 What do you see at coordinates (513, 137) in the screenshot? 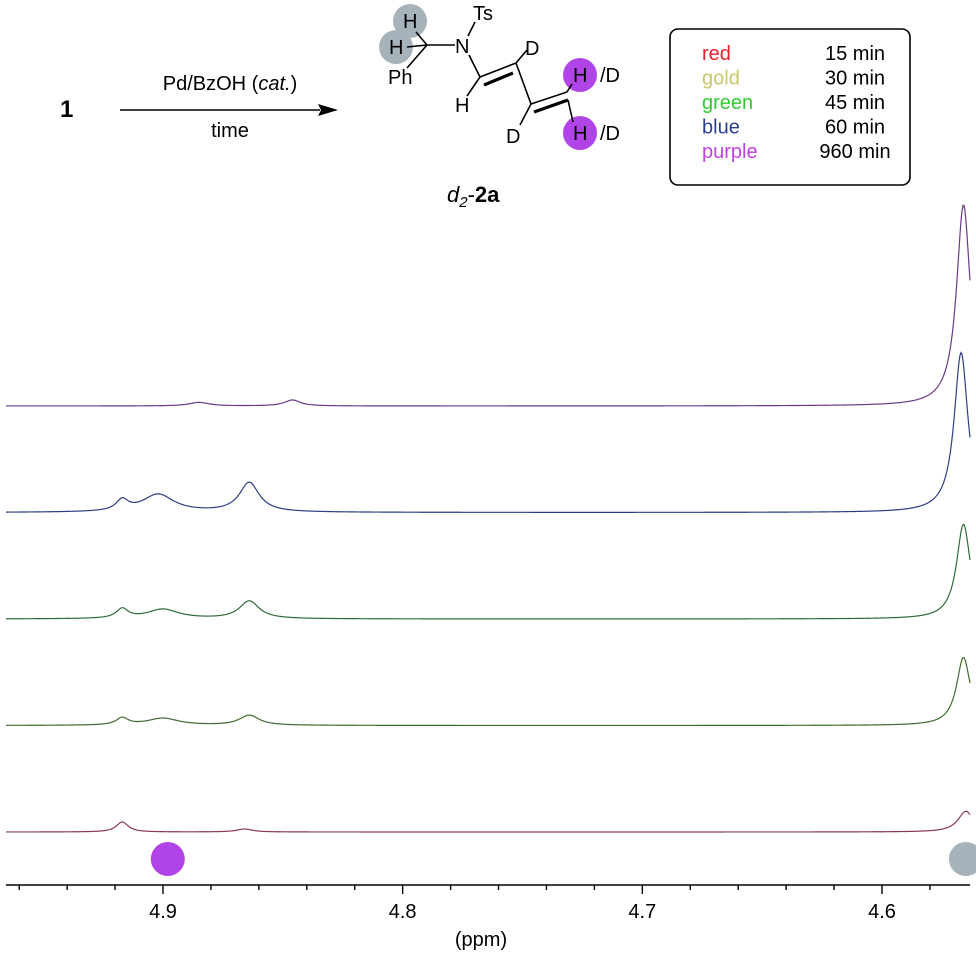
I see `atom-d-bottom: D` at bounding box center [513, 137].